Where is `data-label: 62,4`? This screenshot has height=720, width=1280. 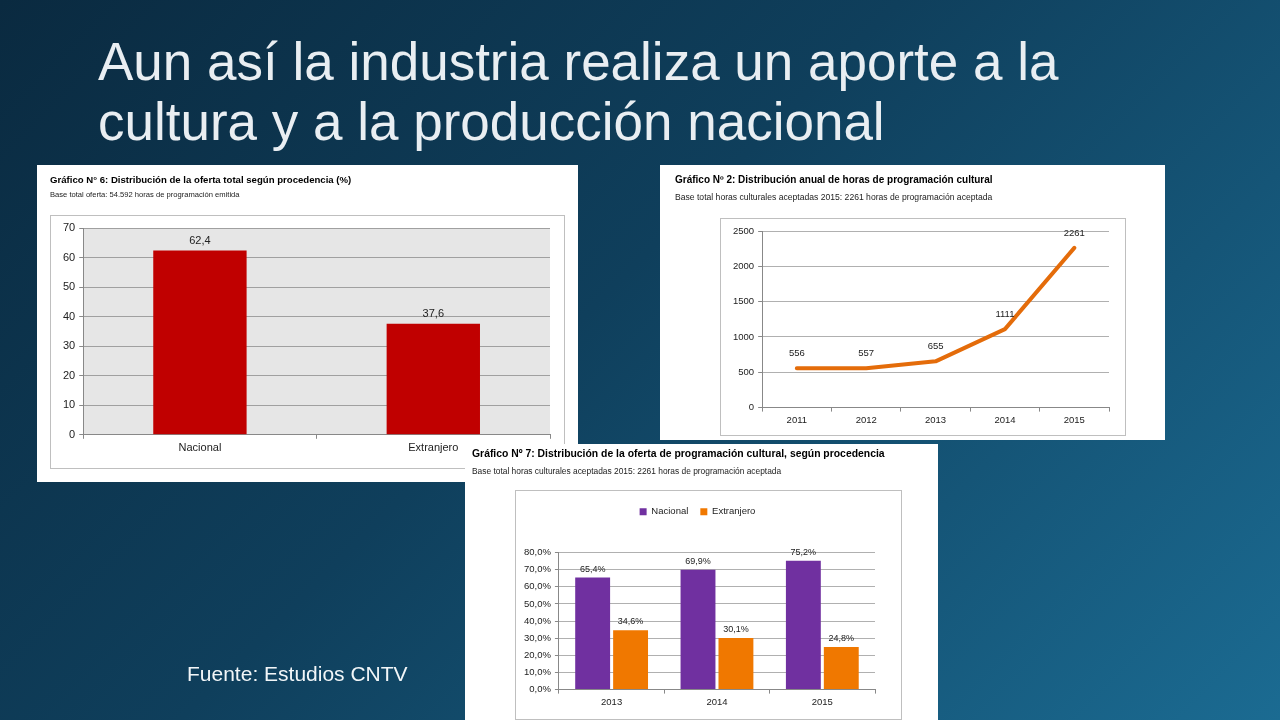 data-label: 62,4 is located at coordinates (200, 239).